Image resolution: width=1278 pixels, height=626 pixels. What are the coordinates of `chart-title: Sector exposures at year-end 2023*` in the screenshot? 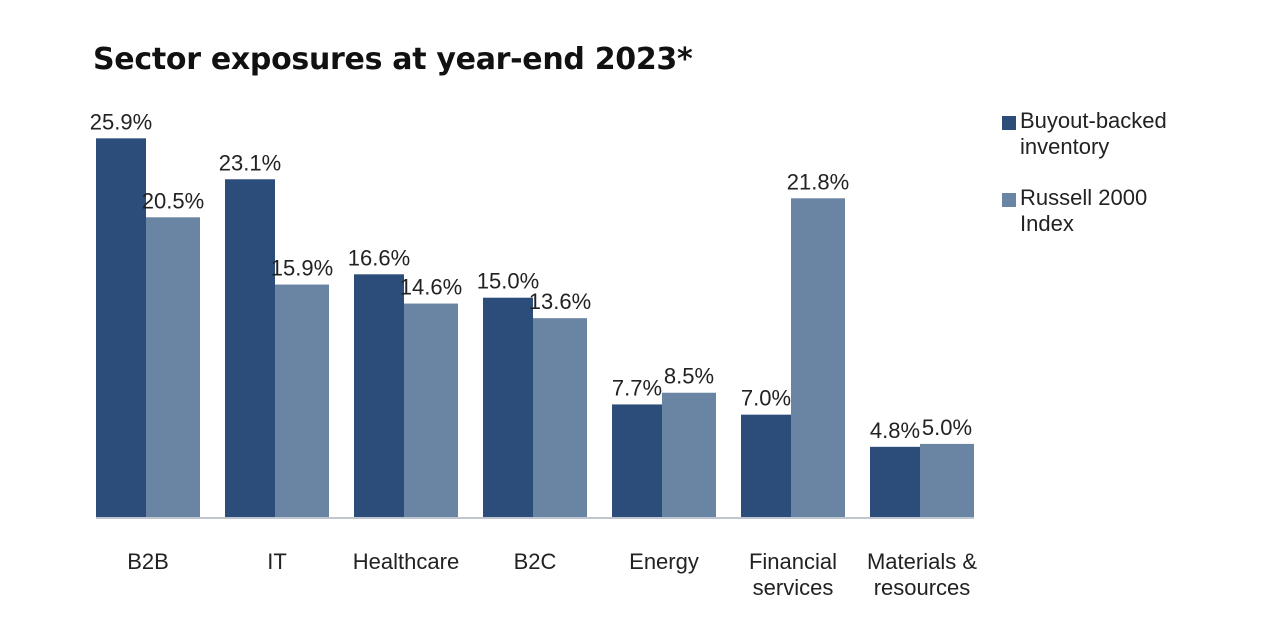 It's located at (393, 59).